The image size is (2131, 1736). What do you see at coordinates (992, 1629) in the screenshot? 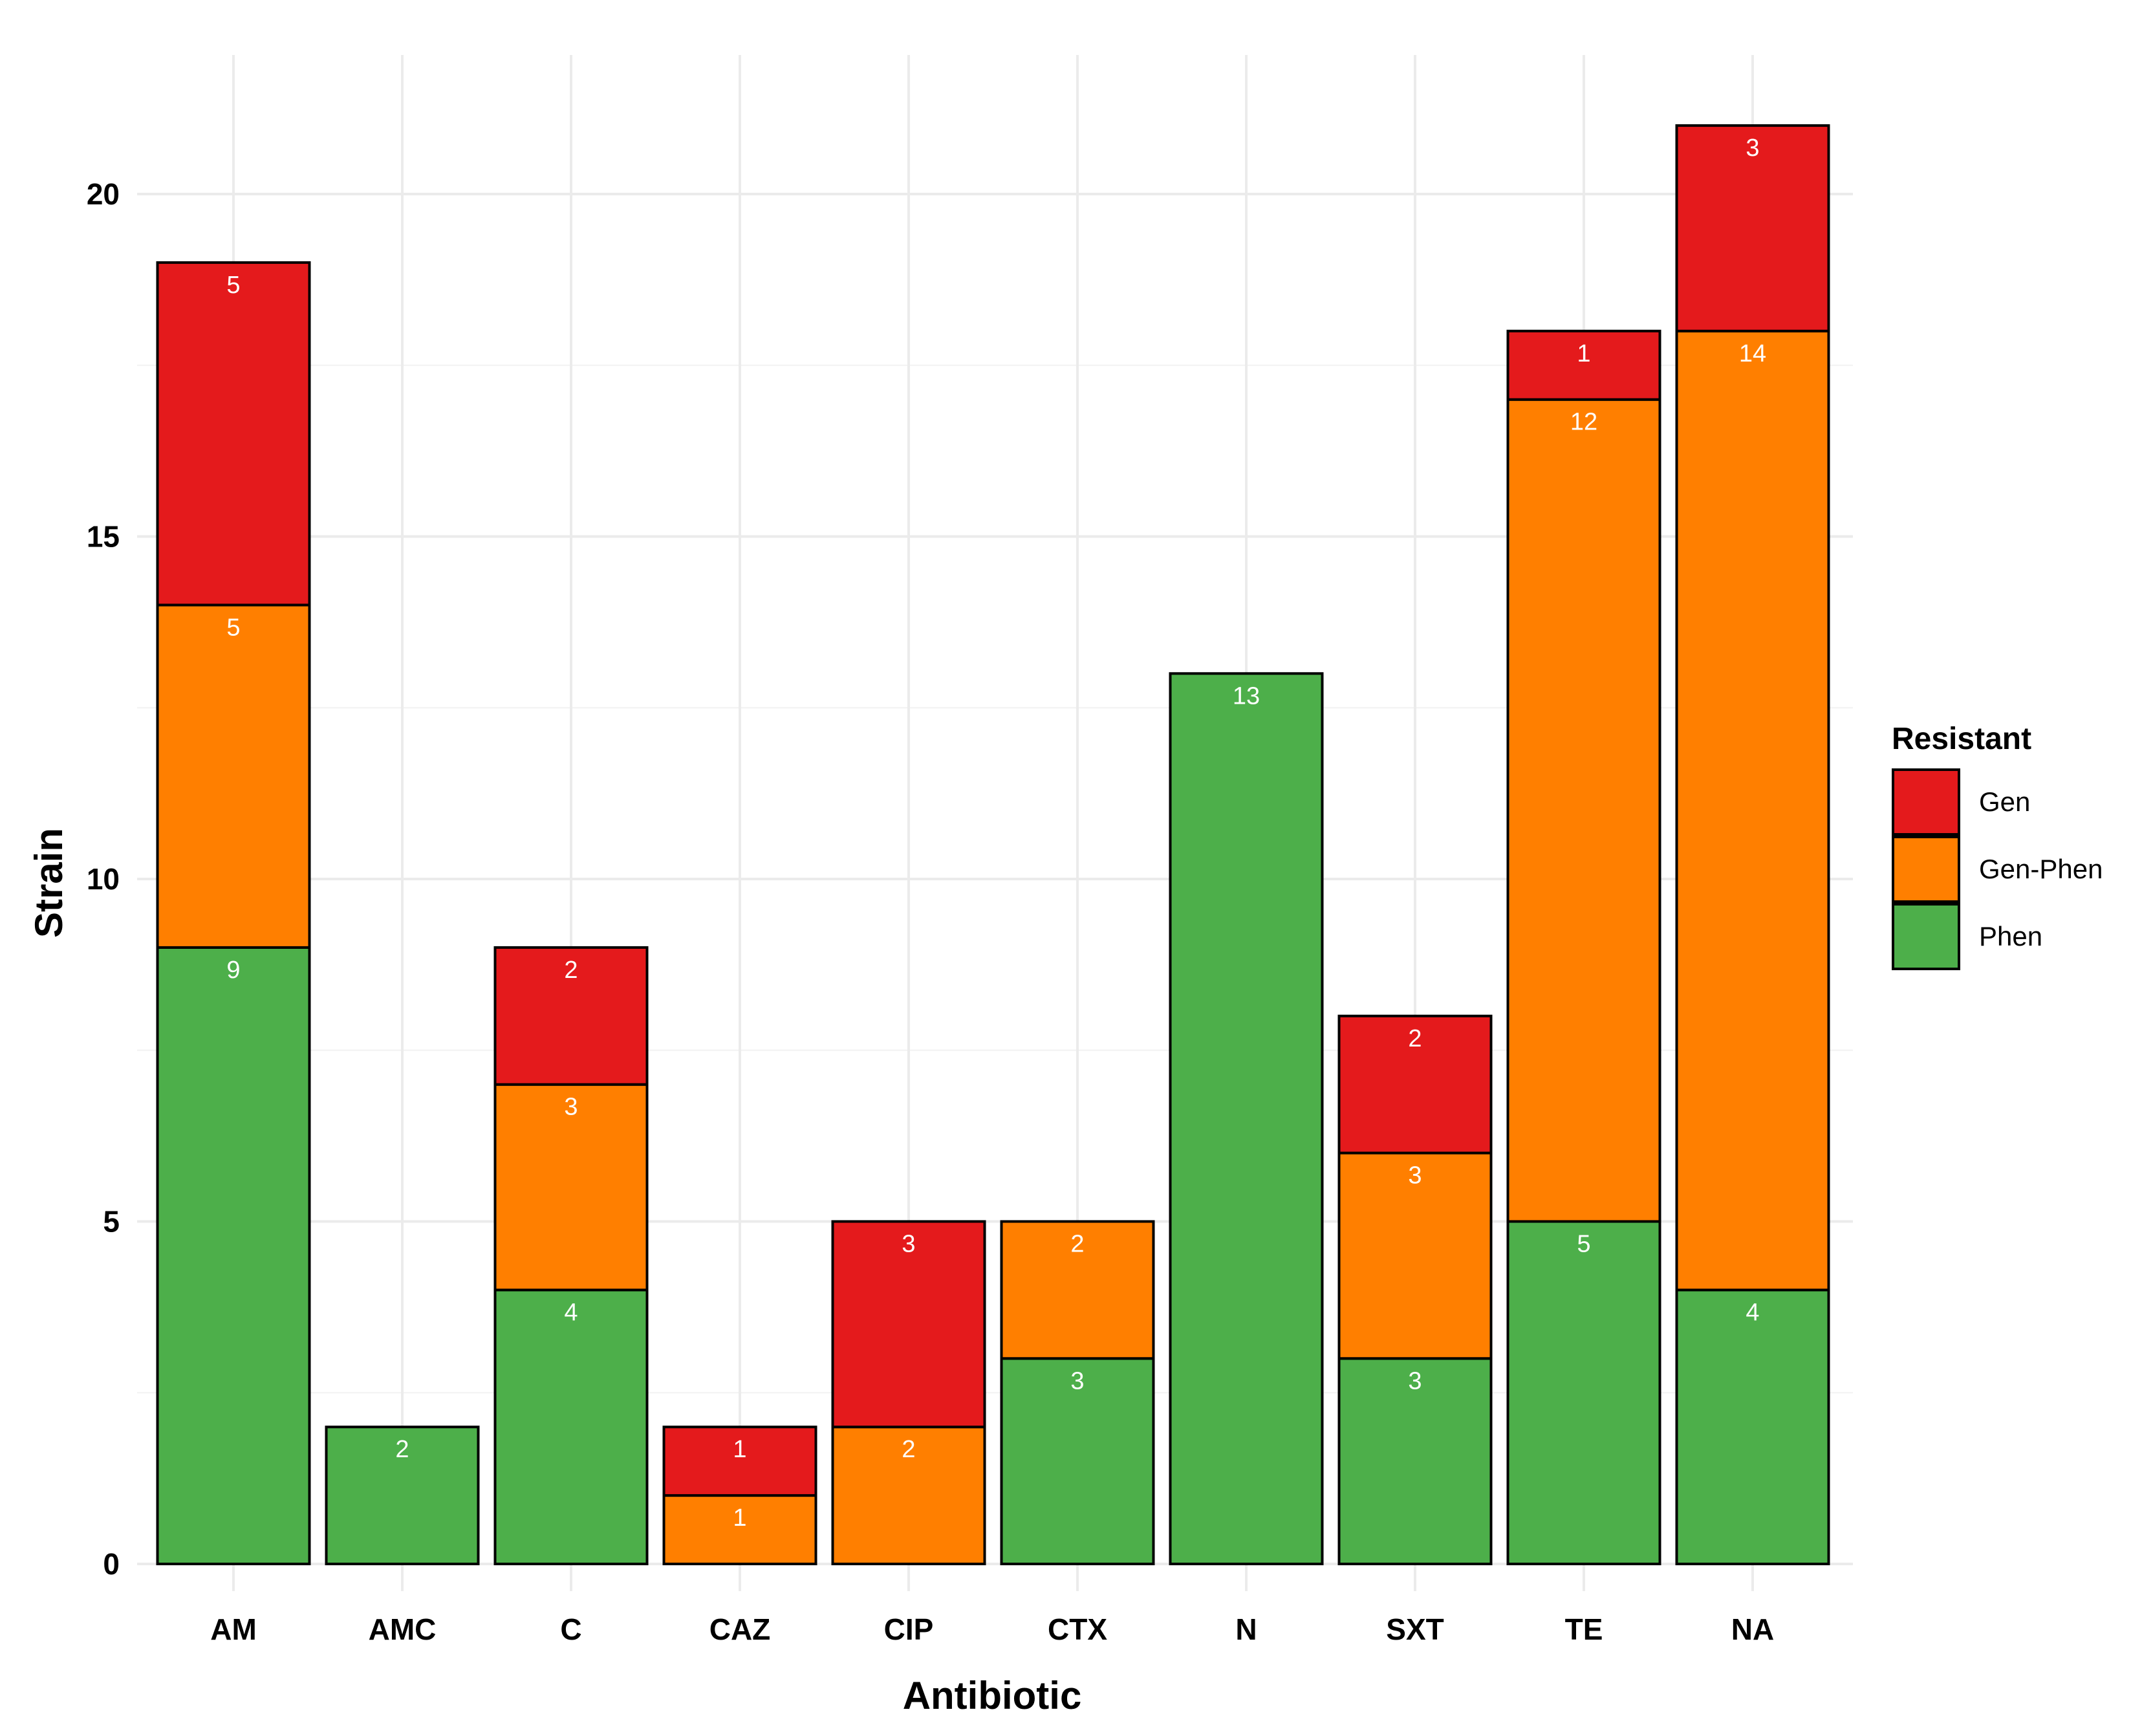
I see `x-axis-ticks: AM AMC C CAZ CIP CTX N SXT TE NA` at bounding box center [992, 1629].